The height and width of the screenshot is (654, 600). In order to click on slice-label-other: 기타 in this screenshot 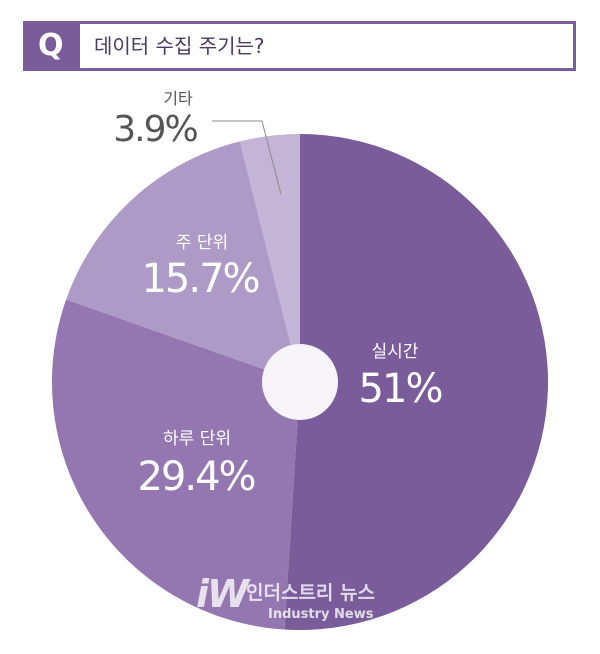, I will do `click(178, 98)`.